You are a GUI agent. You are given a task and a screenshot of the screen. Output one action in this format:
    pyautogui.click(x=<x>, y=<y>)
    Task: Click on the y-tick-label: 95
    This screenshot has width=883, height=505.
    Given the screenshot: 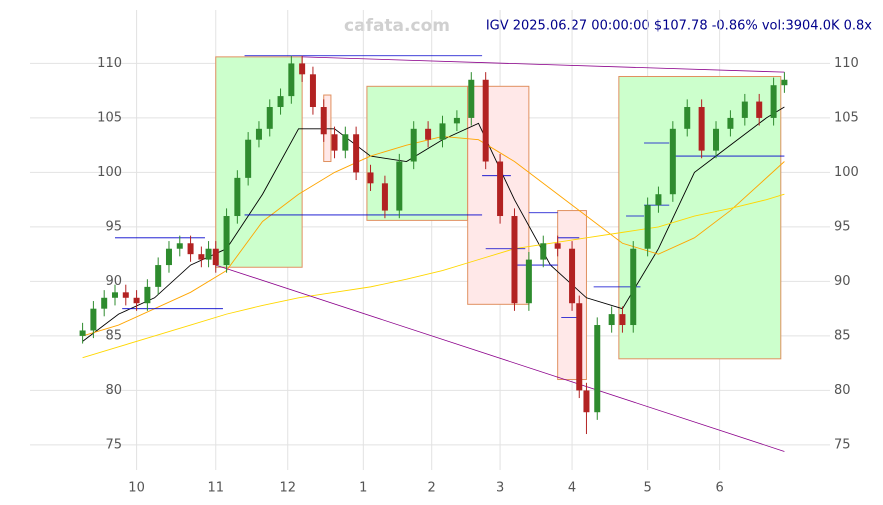 What is the action you would take?
    pyautogui.click(x=113, y=226)
    